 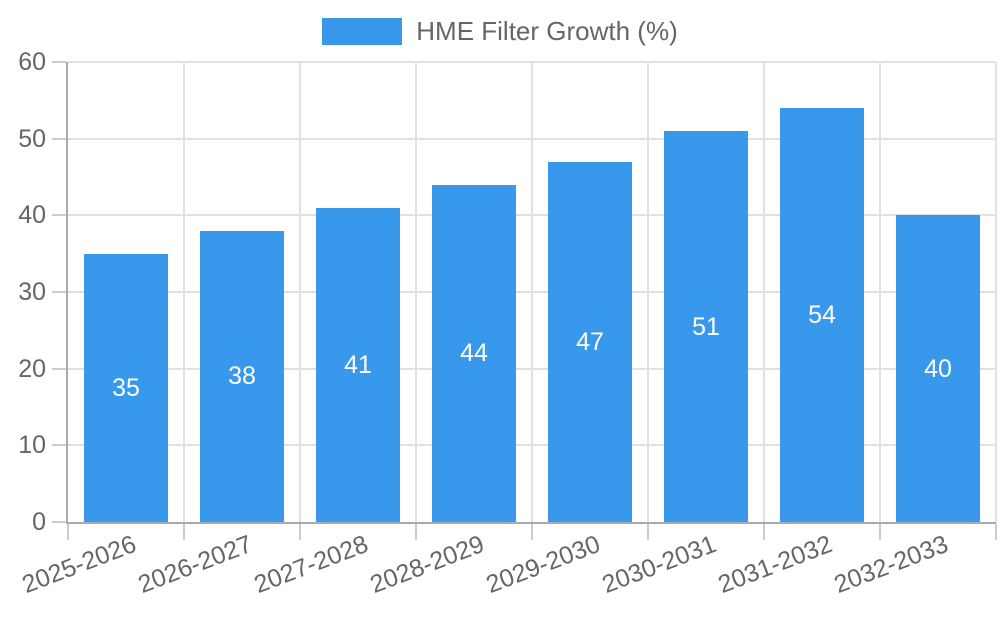 I want to click on bar-value-label: 47, so click(x=590, y=341).